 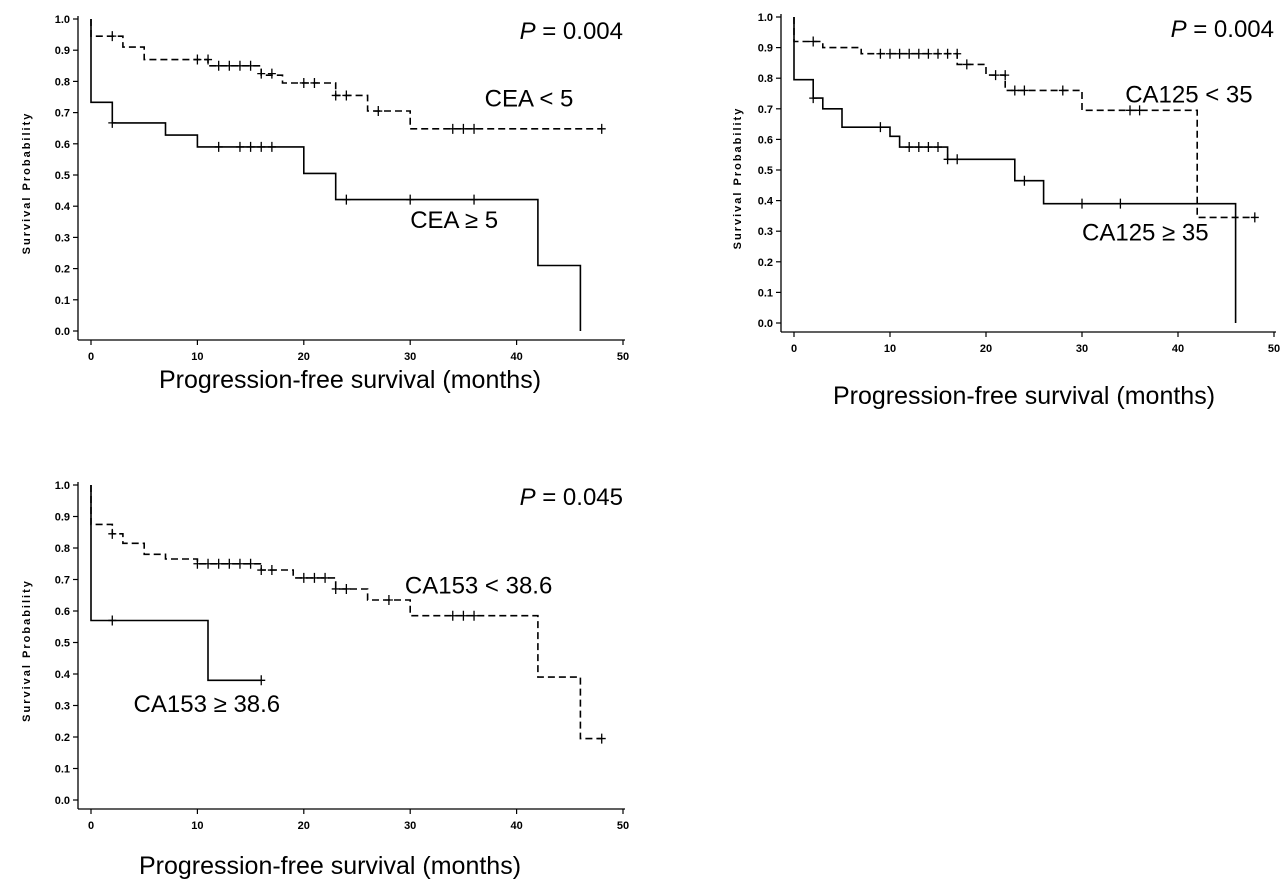 I want to click on series-label: CA153 ≥ 38.6, so click(x=207, y=704).